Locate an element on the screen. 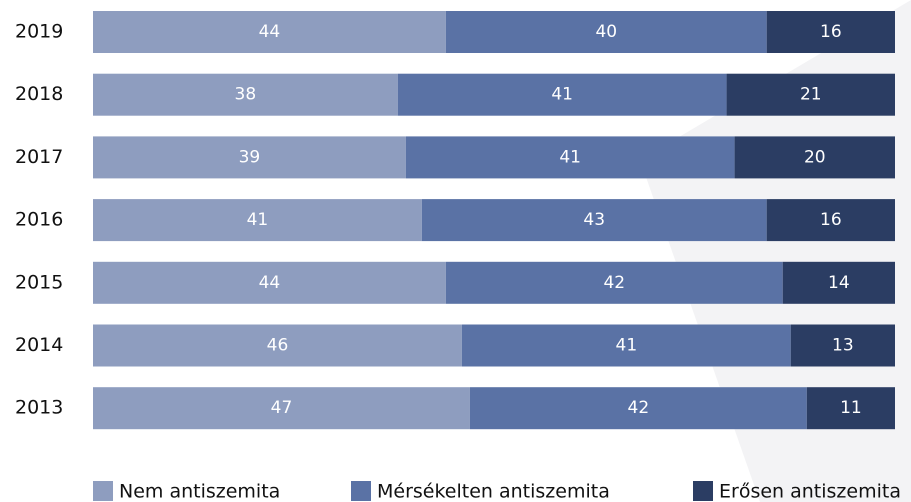 This screenshot has height=502, width=911. y-tick-label: 2018 is located at coordinates (39, 94).